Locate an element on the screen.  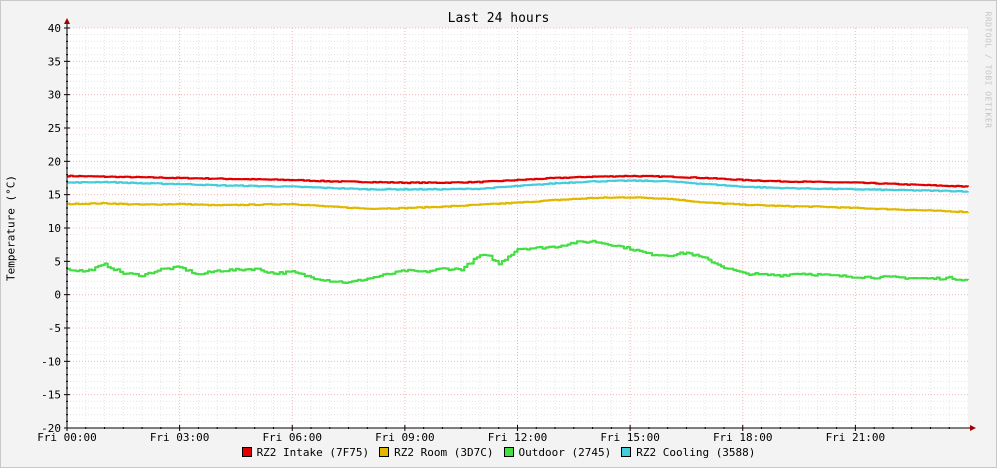
x-axis-arrow-icon is located at coordinates (973, 428).